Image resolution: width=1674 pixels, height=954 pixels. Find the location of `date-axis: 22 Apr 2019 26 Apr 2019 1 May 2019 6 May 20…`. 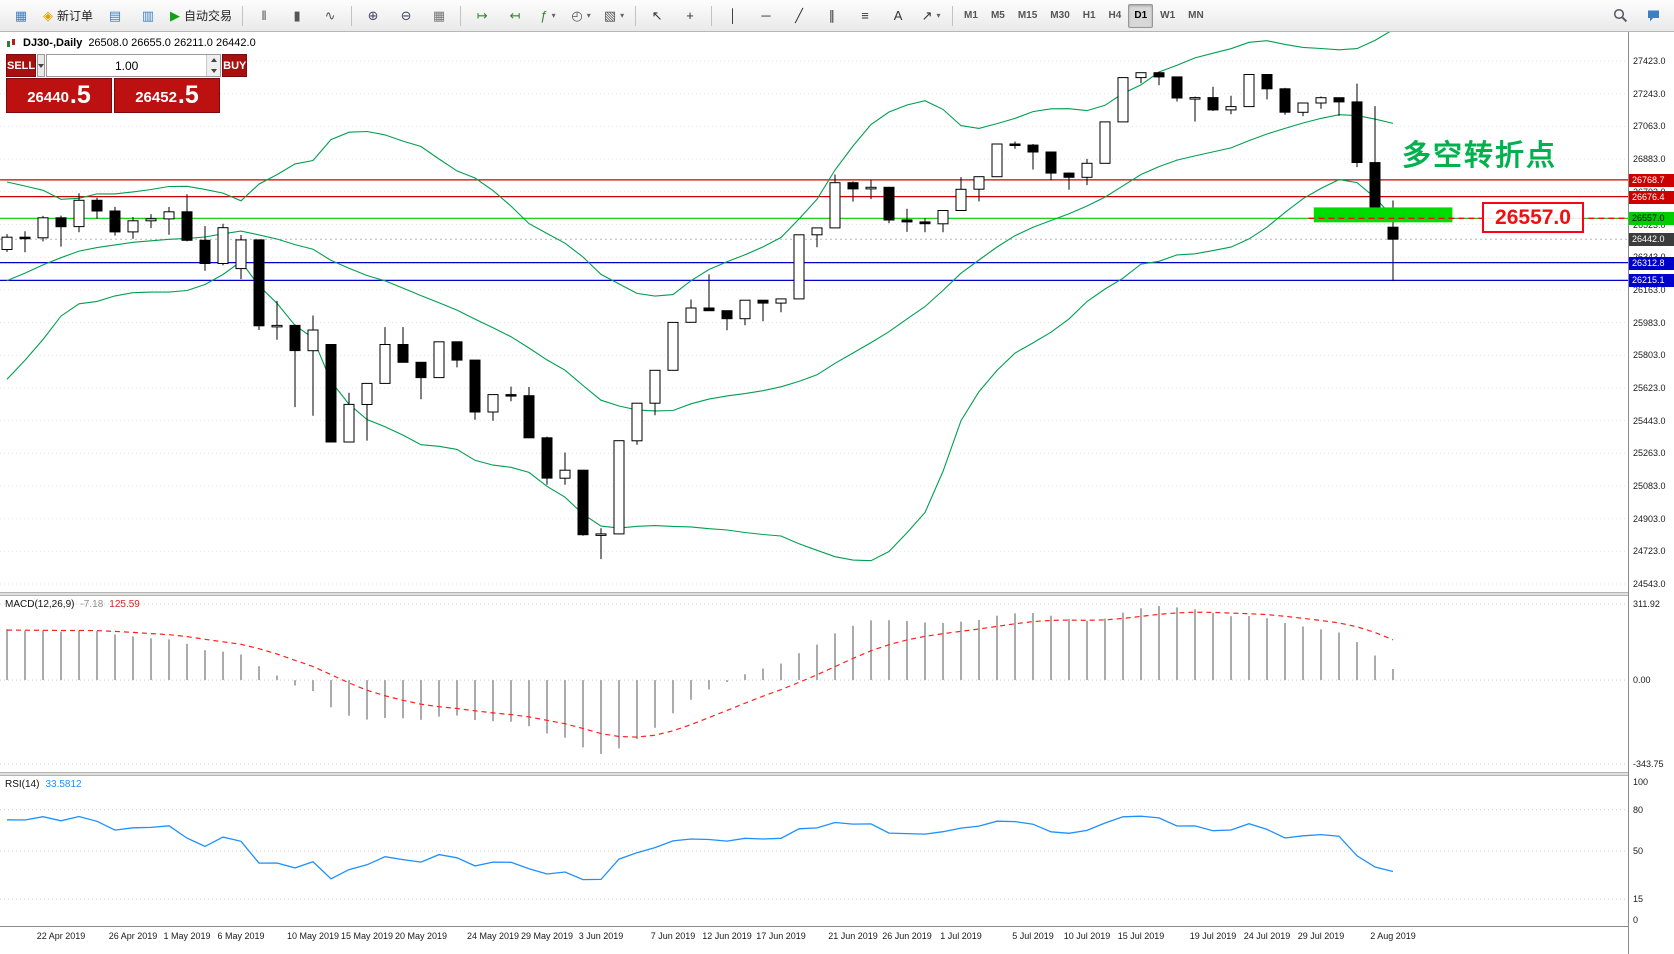

date-axis: 22 Apr 2019 26 Apr 2019 1 May 2019 6 May 20… is located at coordinates (814, 940).